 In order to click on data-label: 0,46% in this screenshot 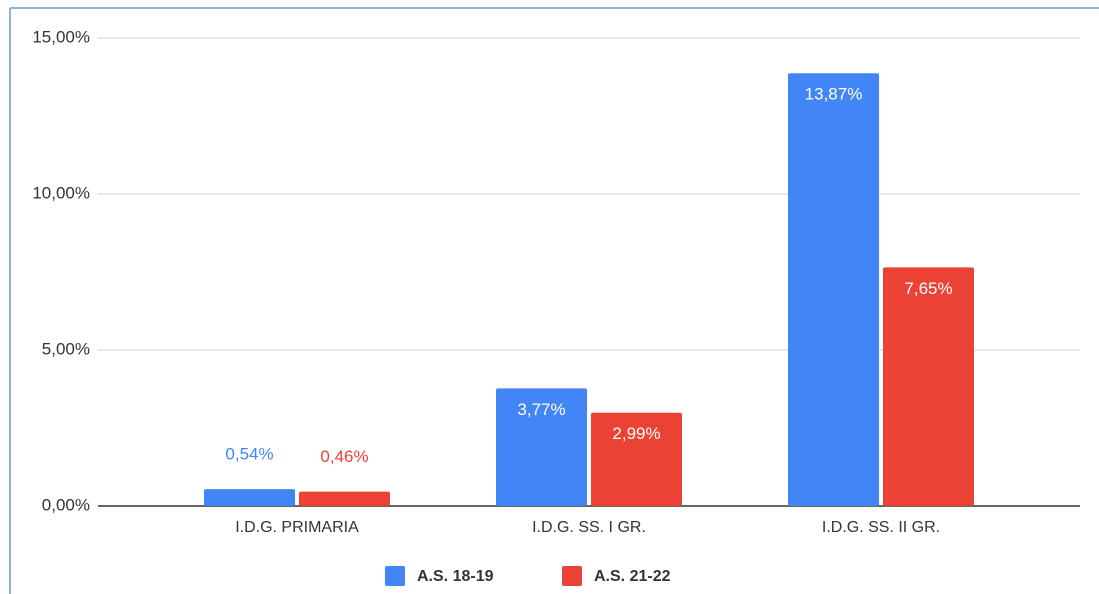, I will do `click(344, 456)`.